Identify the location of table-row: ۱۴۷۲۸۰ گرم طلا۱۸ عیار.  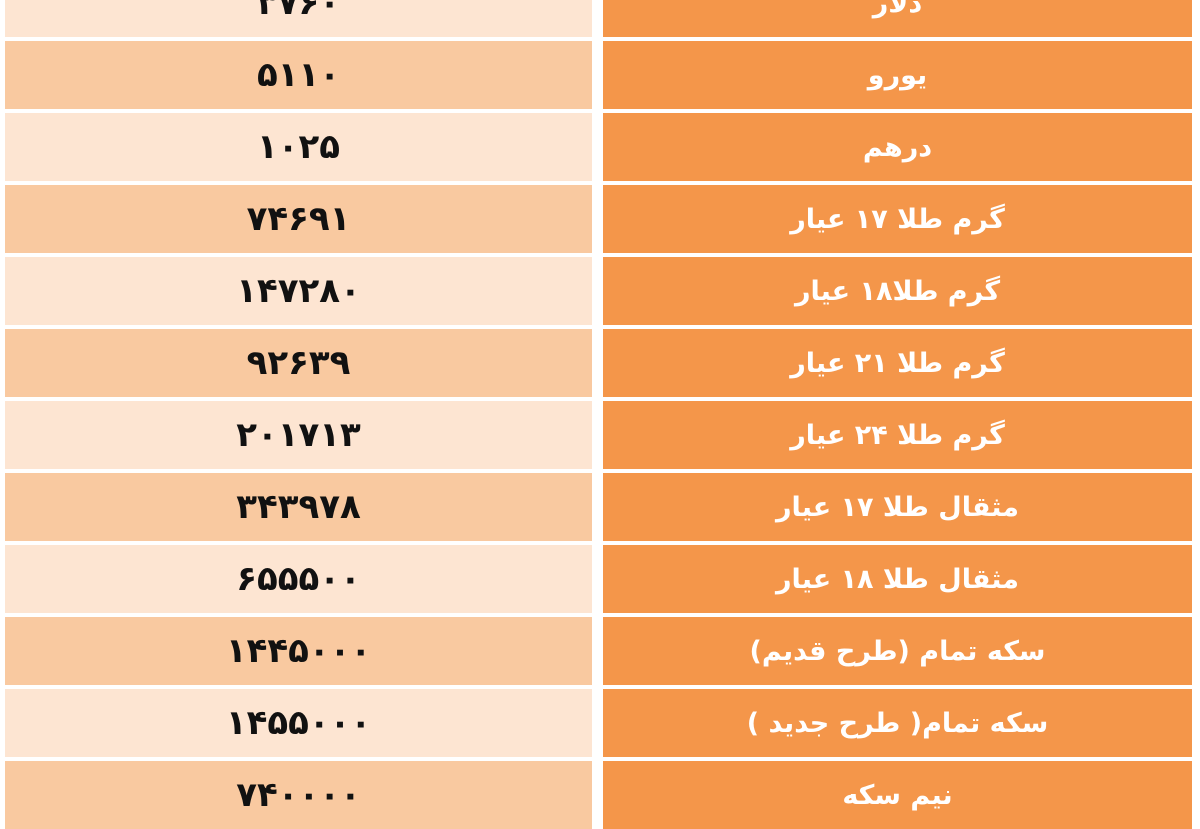
(600, 291).